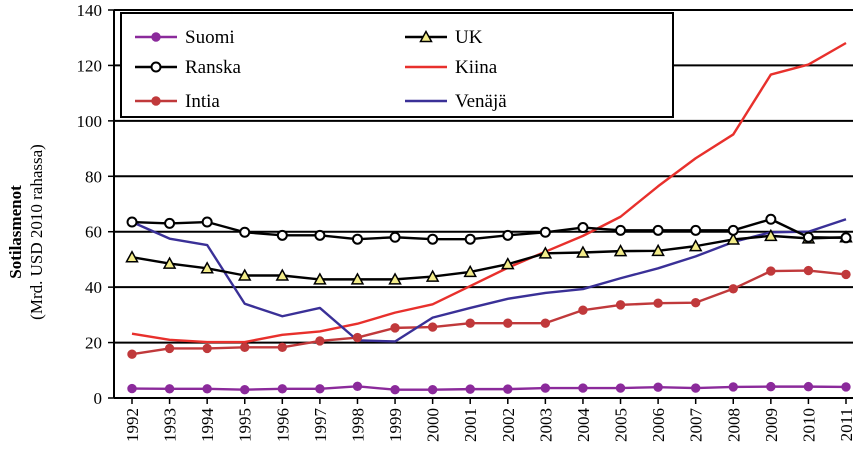  Describe the element at coordinates (426, 36) in the screenshot. I see `legend-marker-uk` at that location.